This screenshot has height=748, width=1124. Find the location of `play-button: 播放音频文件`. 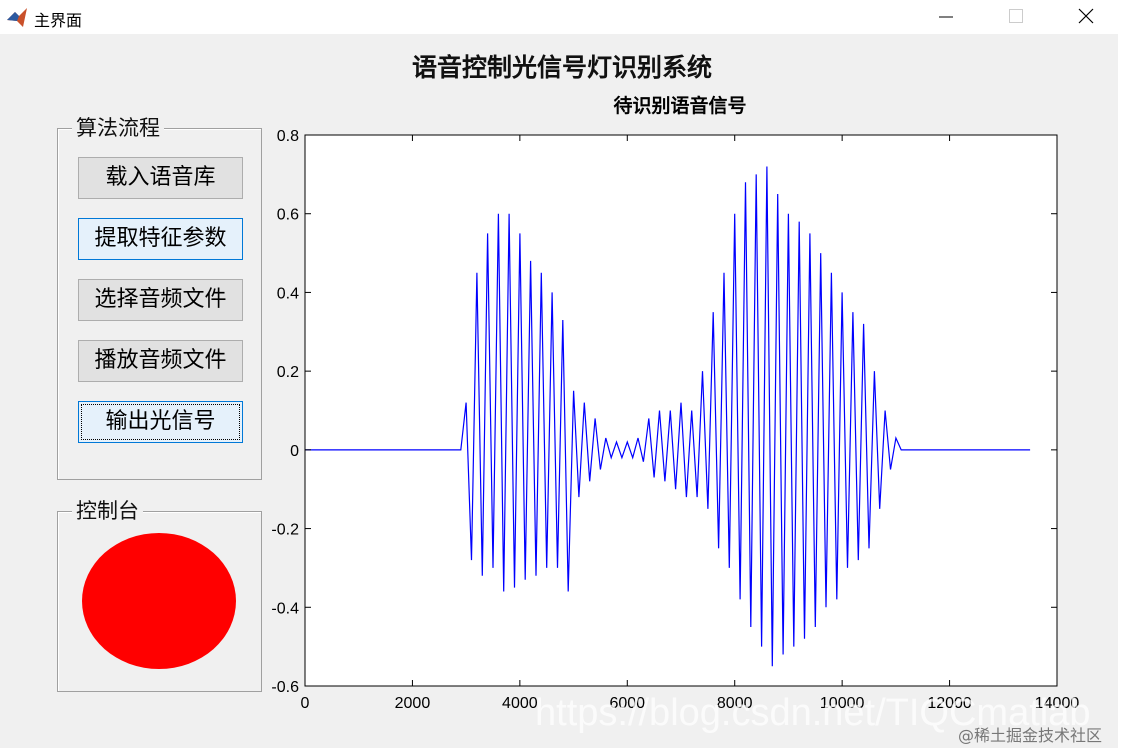

play-button: 播放音频文件 is located at coordinates (160, 361).